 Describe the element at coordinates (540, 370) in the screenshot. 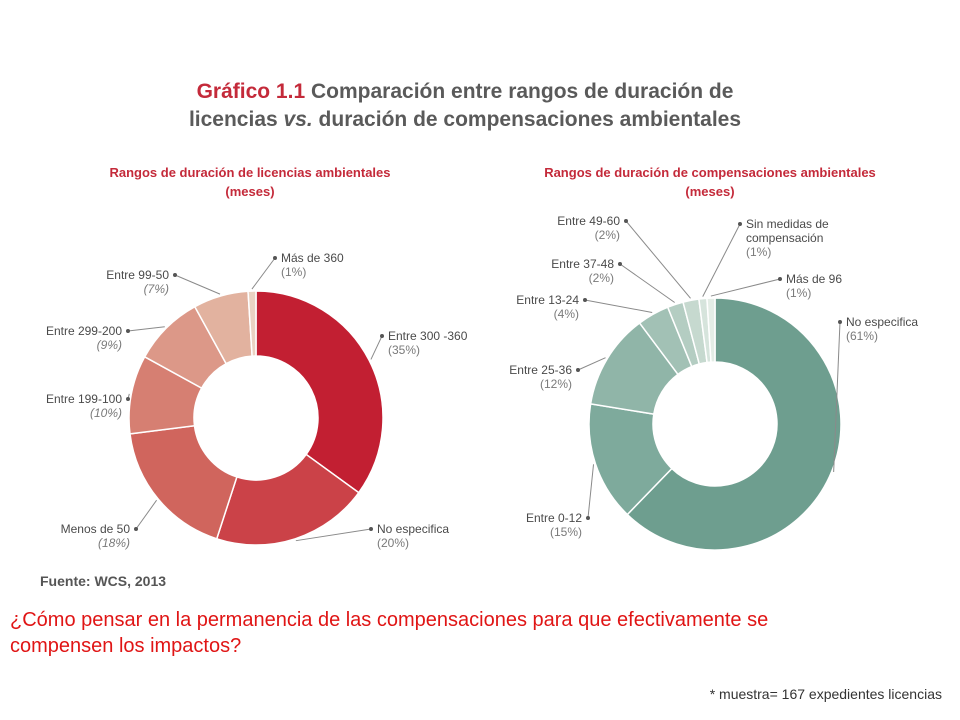

I see `label-entre-25-36: Entre 25-36` at that location.